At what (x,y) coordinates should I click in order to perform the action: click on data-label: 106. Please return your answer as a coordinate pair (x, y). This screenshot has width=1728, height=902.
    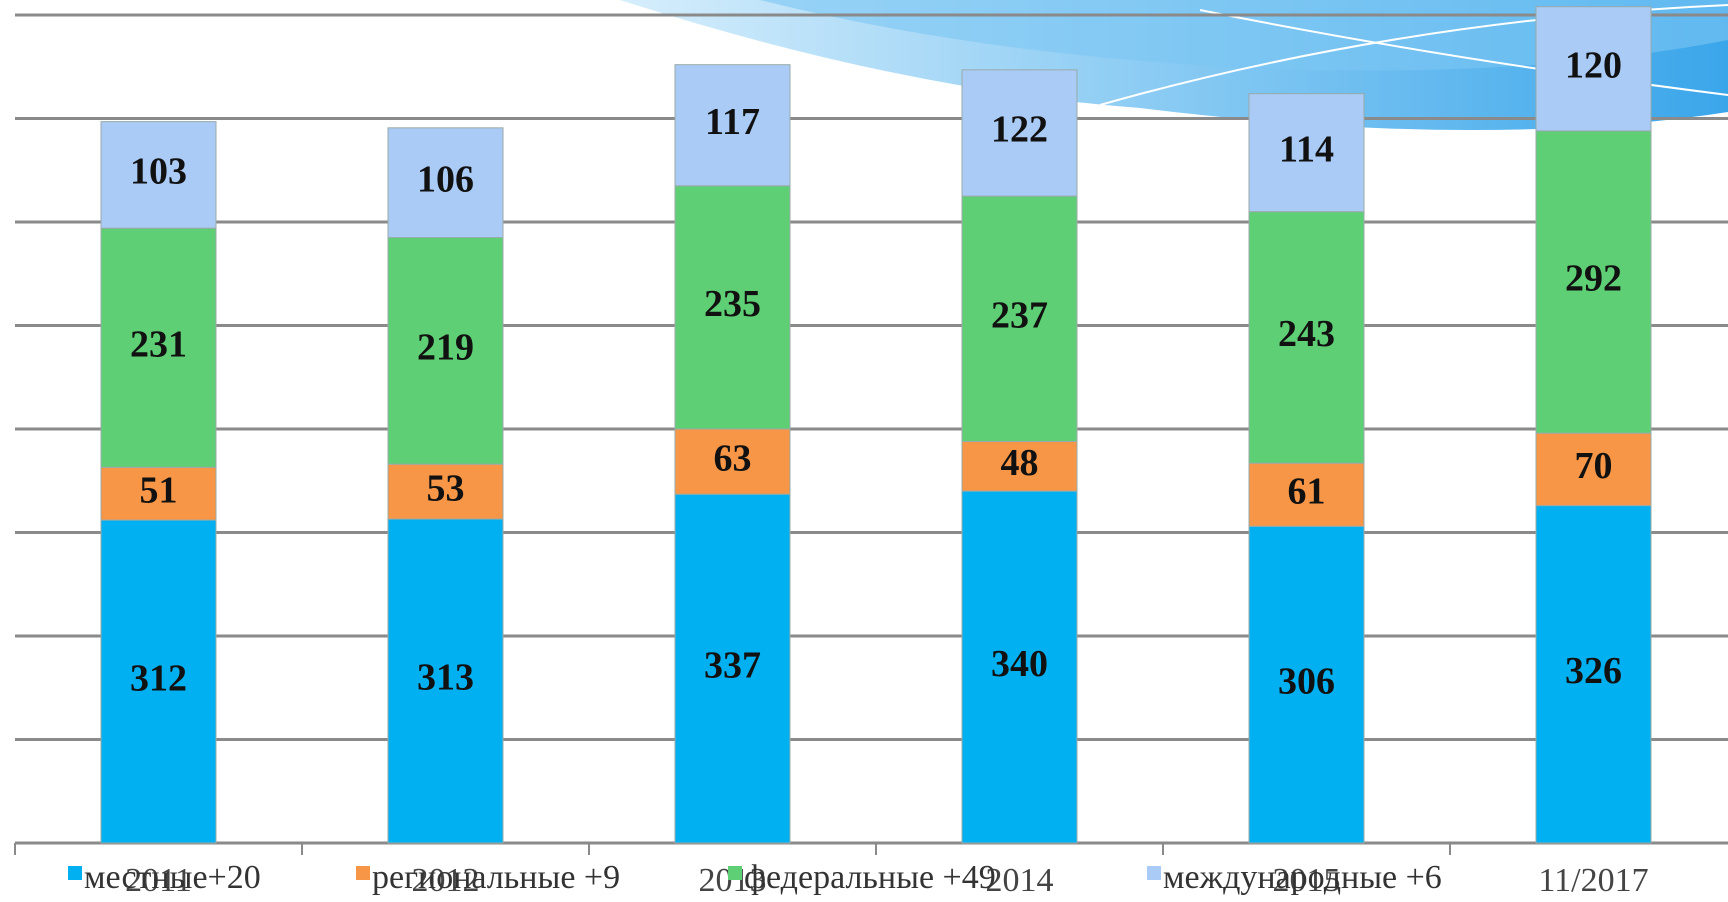
    Looking at the image, I should click on (445, 179).